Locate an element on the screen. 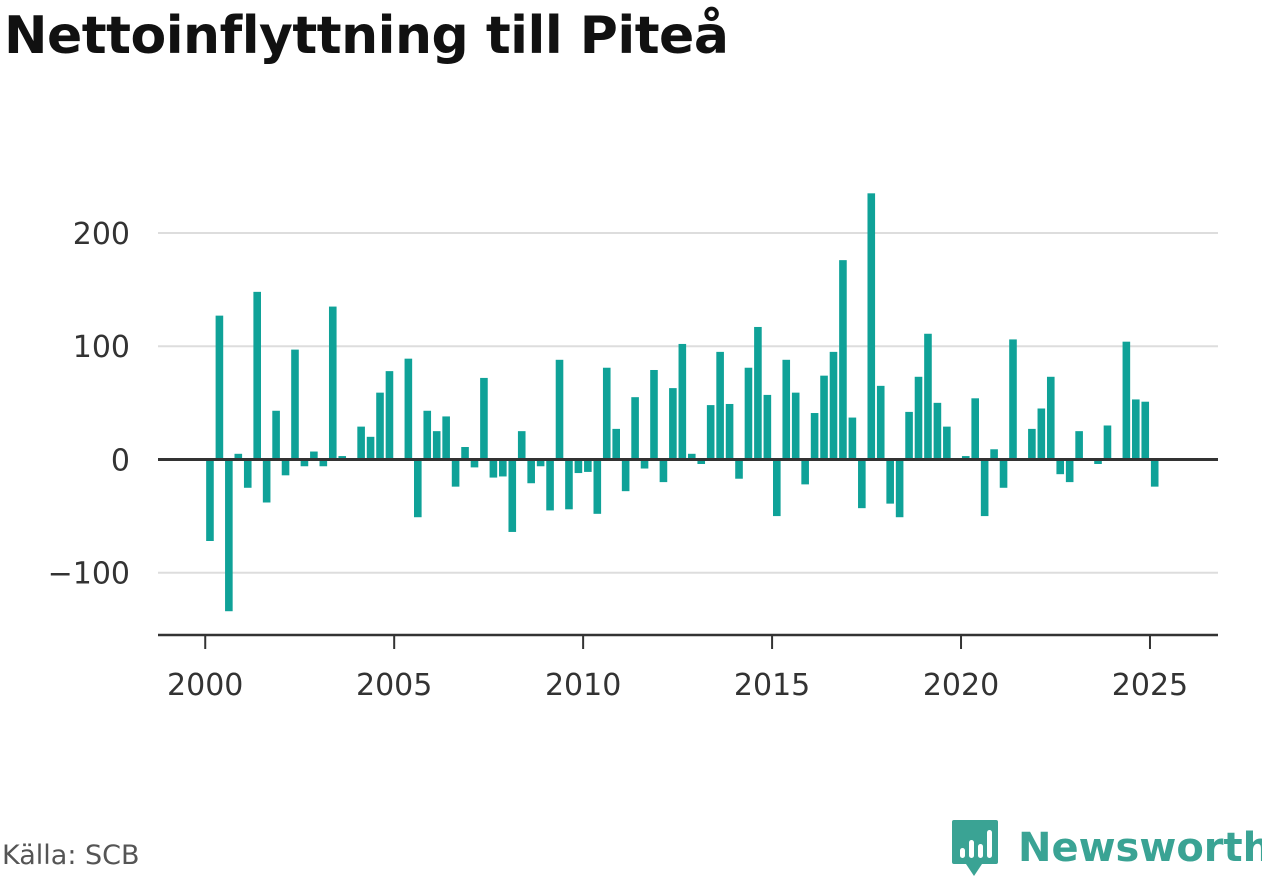  brand-logo: Newsworthy is located at coordinates (1106, 848).